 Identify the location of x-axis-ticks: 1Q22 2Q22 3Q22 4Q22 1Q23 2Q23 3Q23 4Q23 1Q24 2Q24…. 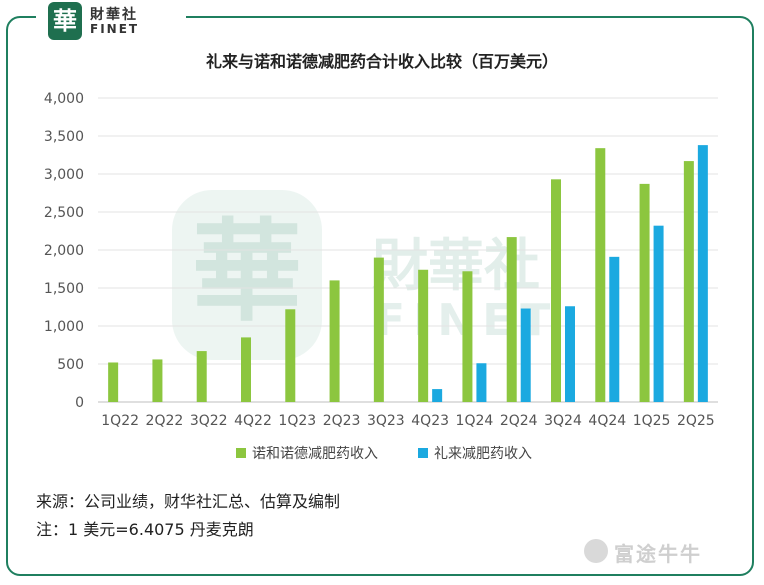
(407, 421).